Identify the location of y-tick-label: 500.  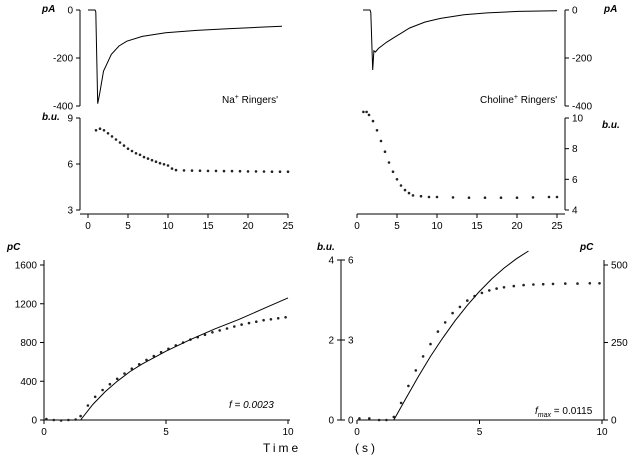
(619, 266).